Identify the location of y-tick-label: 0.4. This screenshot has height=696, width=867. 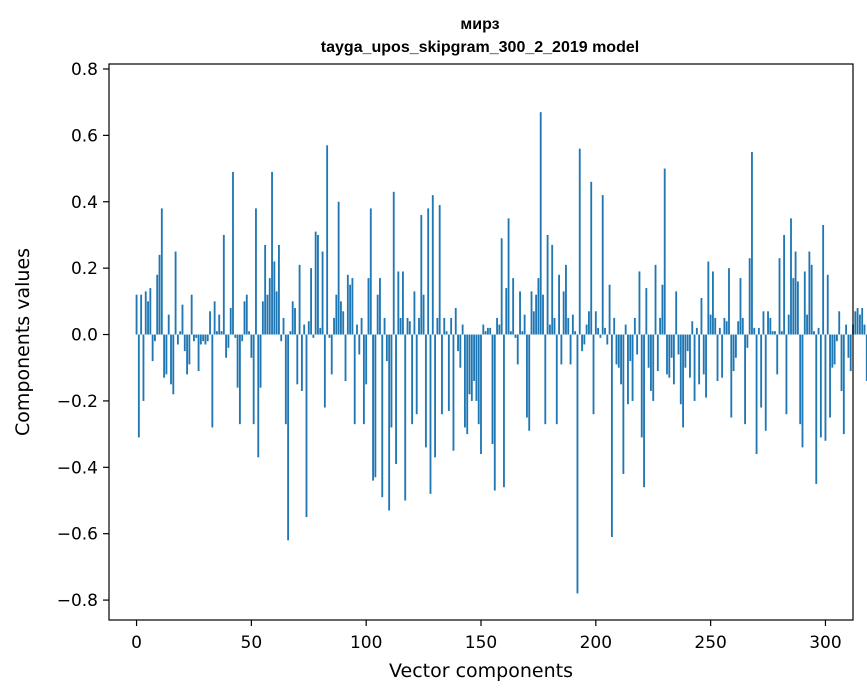
(84, 203).